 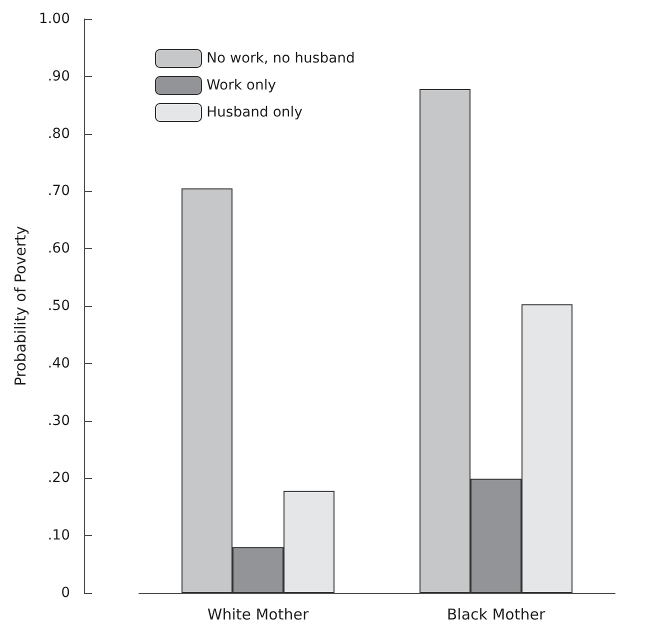 What do you see at coordinates (496, 615) in the screenshot?
I see `x-tick-label: Black Mother` at bounding box center [496, 615].